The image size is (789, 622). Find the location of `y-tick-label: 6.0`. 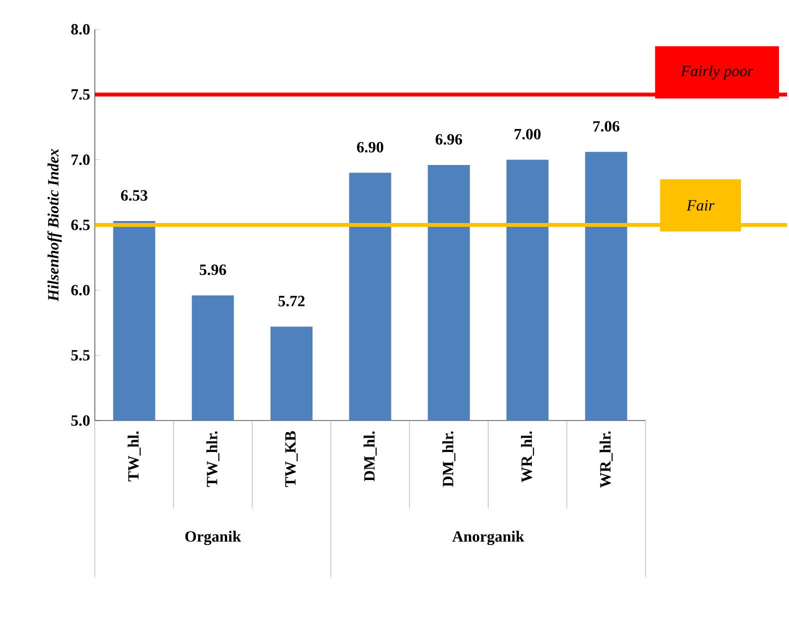

y-tick-label: 6.0 is located at coordinates (80, 290).